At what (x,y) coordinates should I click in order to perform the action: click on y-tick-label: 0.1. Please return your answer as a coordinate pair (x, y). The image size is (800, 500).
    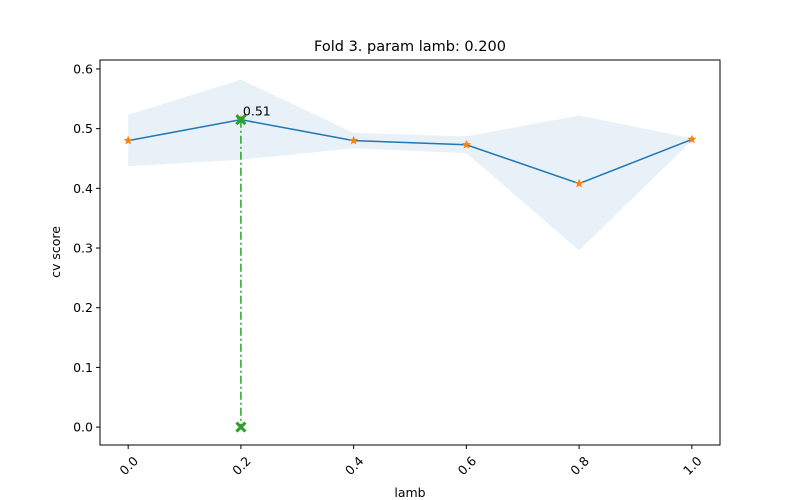
    Looking at the image, I should click on (83, 367).